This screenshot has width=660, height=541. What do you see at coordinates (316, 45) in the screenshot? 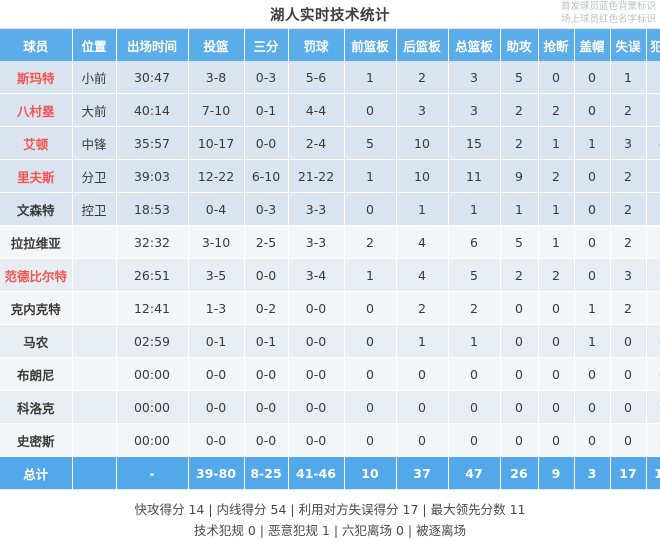
I see `column-header-5: 罚球` at bounding box center [316, 45].